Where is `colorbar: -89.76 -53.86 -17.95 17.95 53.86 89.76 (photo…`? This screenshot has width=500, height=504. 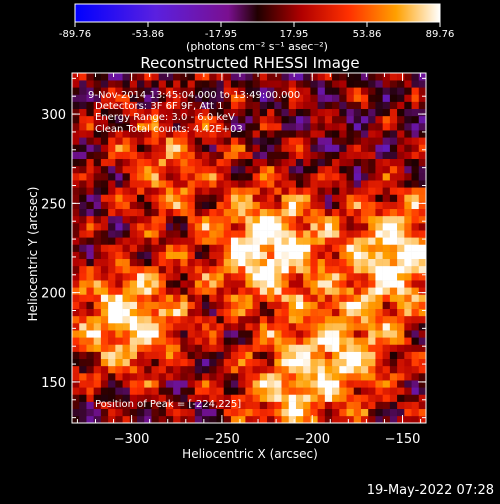
colorbar: -89.76 -53.86 -17.95 17.95 53.86 89.76 (photo… is located at coordinates (256, 28).